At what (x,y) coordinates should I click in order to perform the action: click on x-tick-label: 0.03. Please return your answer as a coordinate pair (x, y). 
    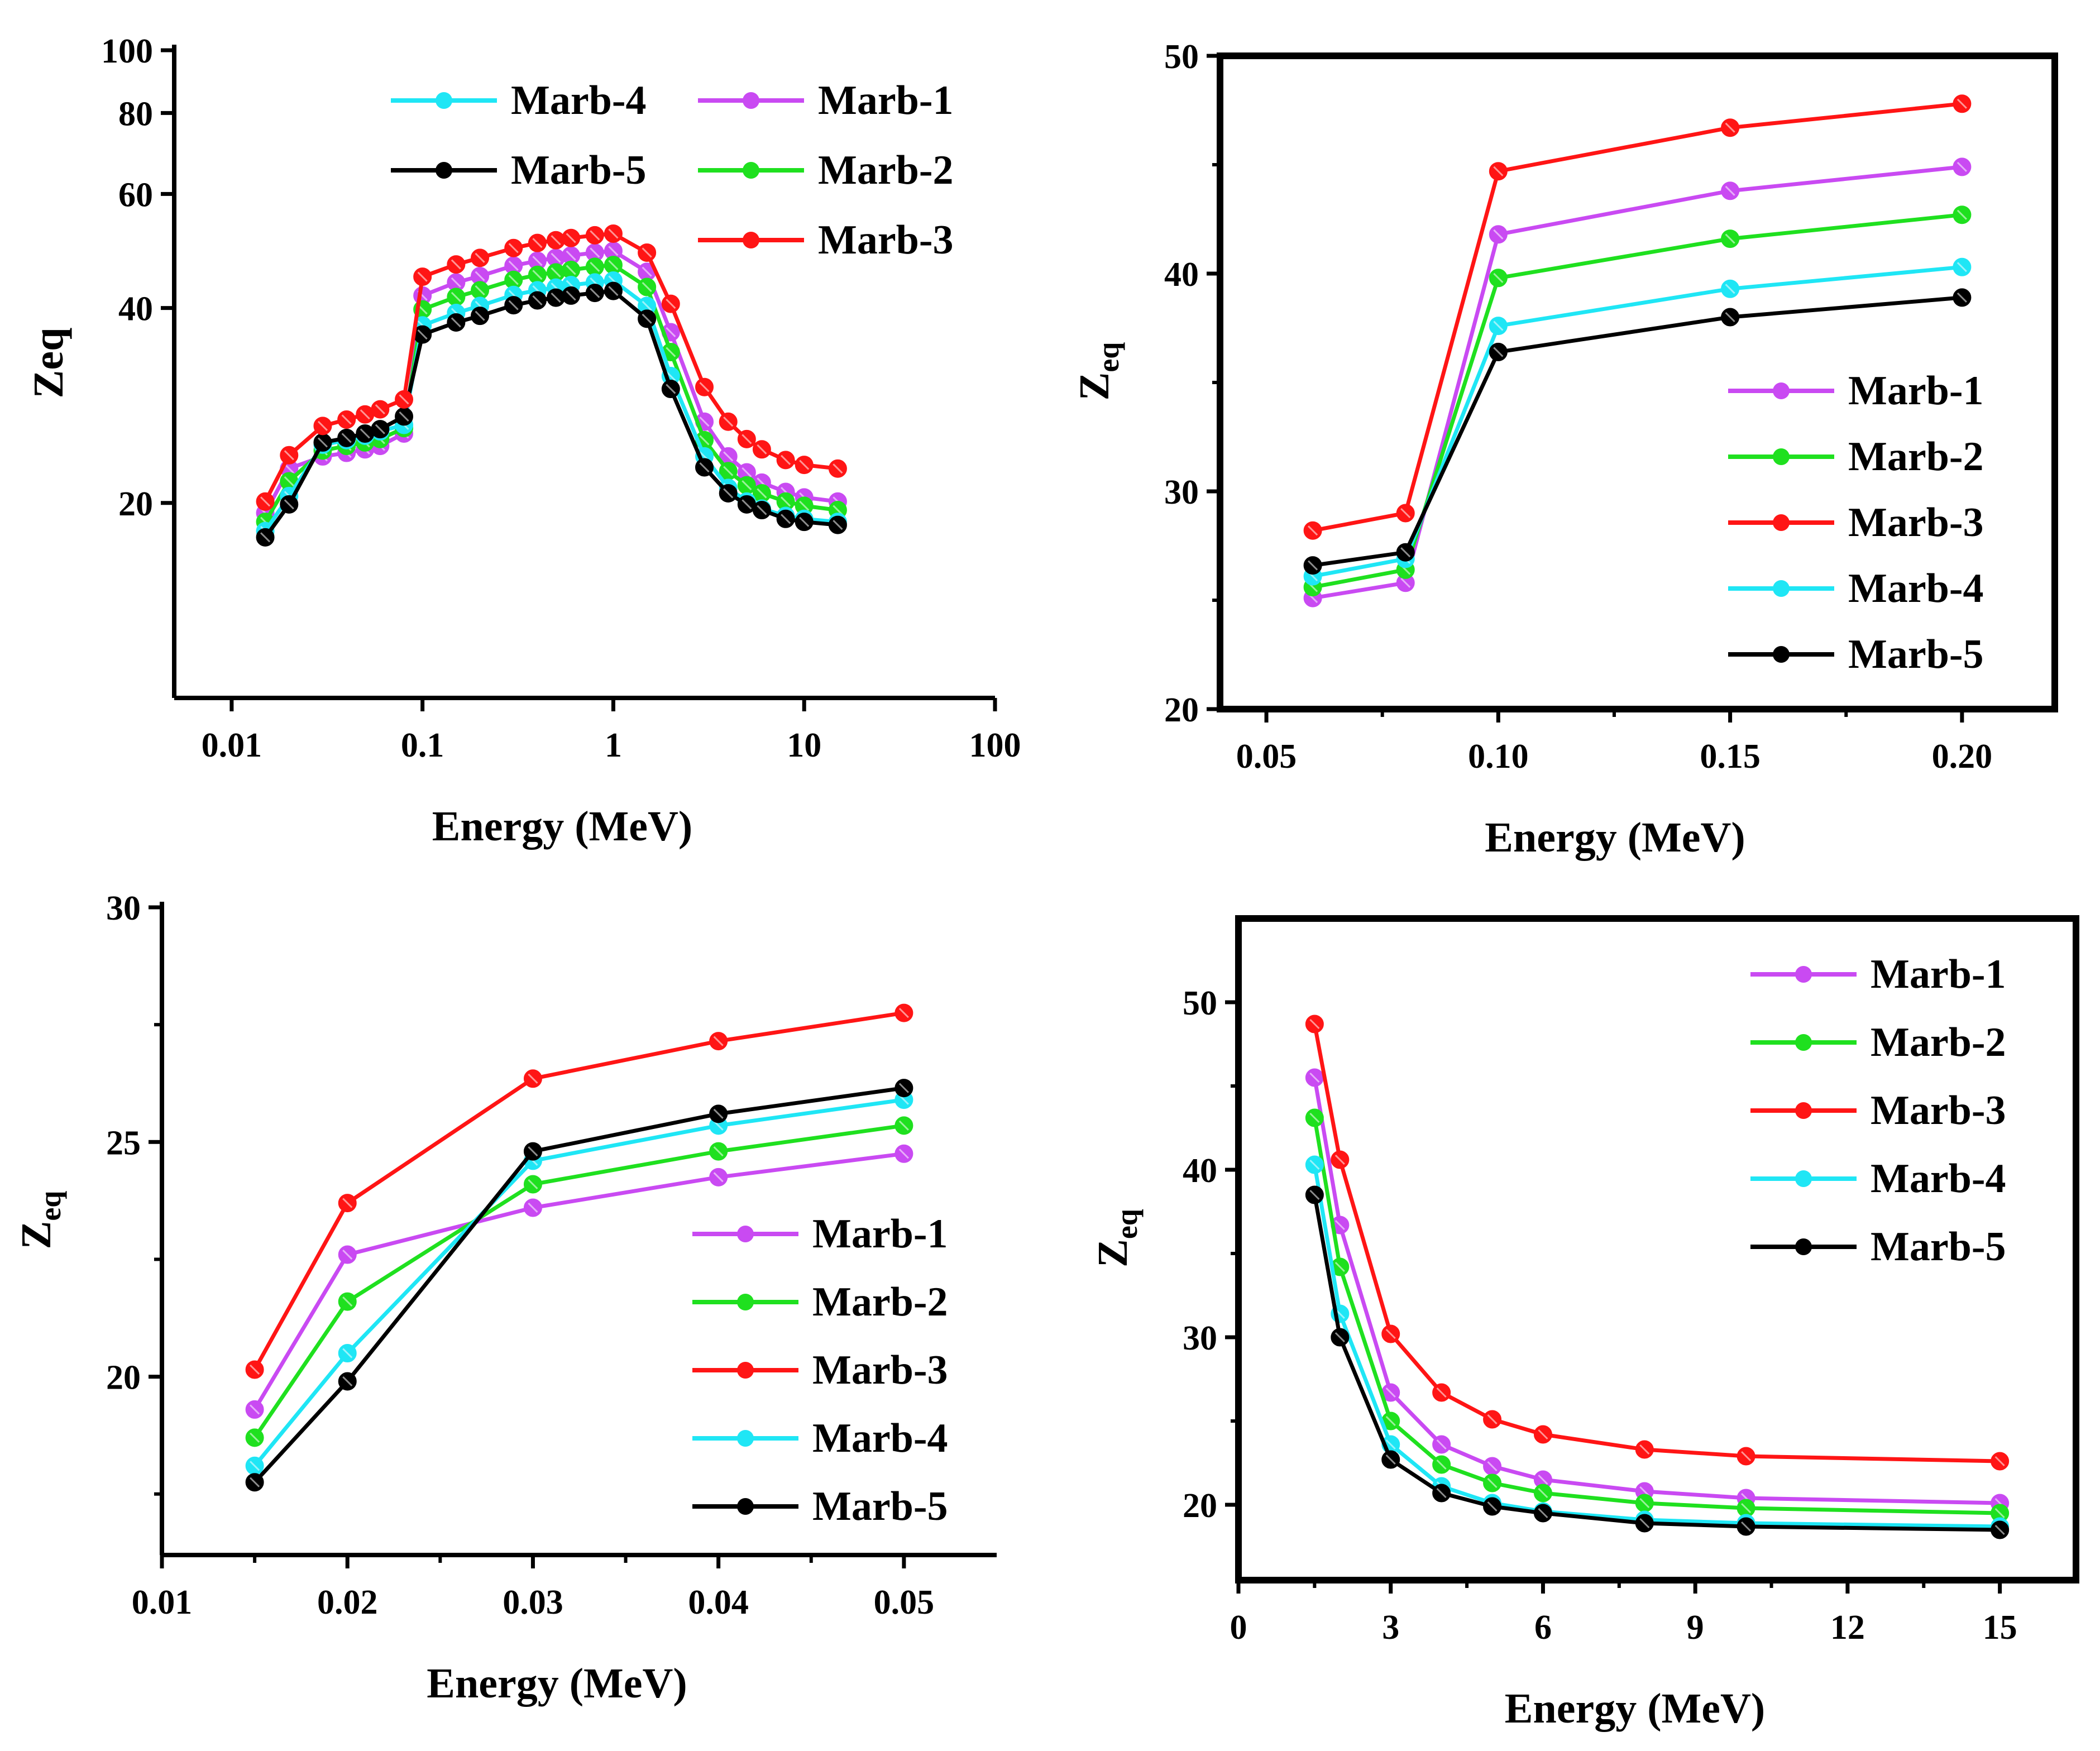
    Looking at the image, I should click on (533, 1602).